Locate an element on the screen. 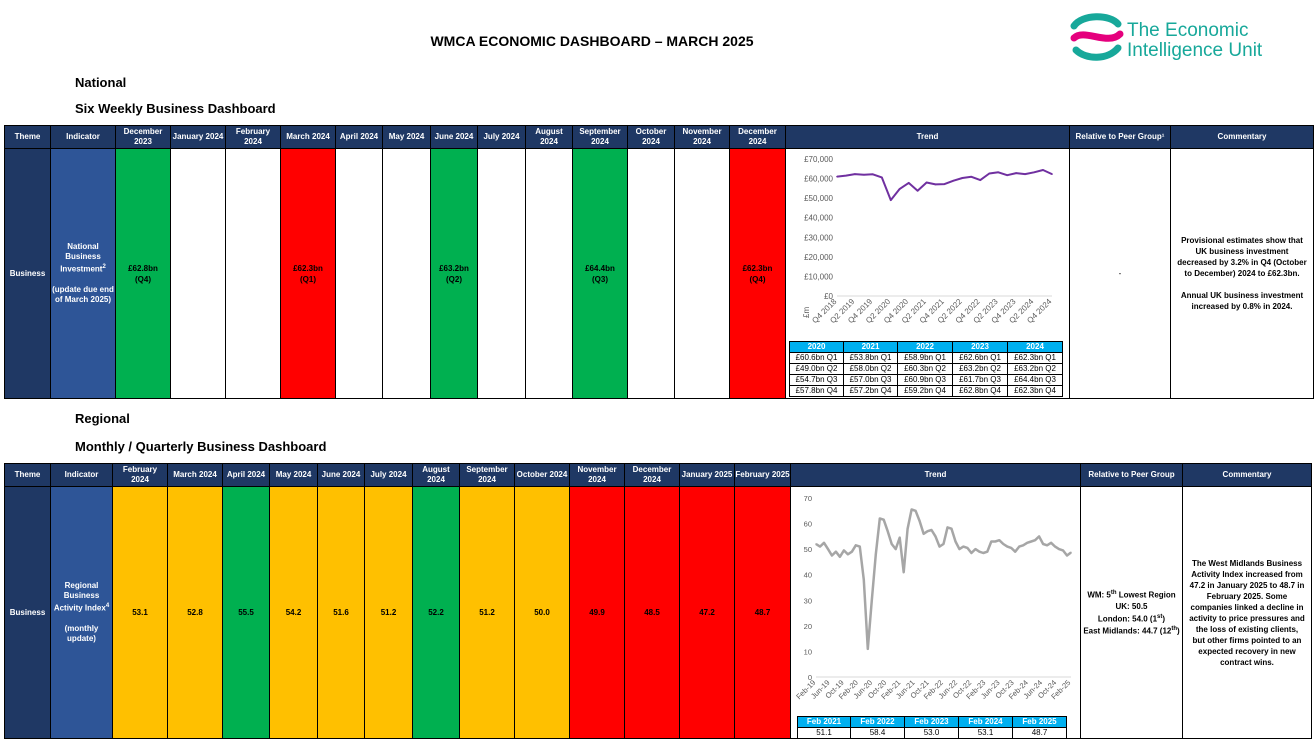 This screenshot has height=750, width=1315. mini-header: Feb 2021 is located at coordinates (824, 722).